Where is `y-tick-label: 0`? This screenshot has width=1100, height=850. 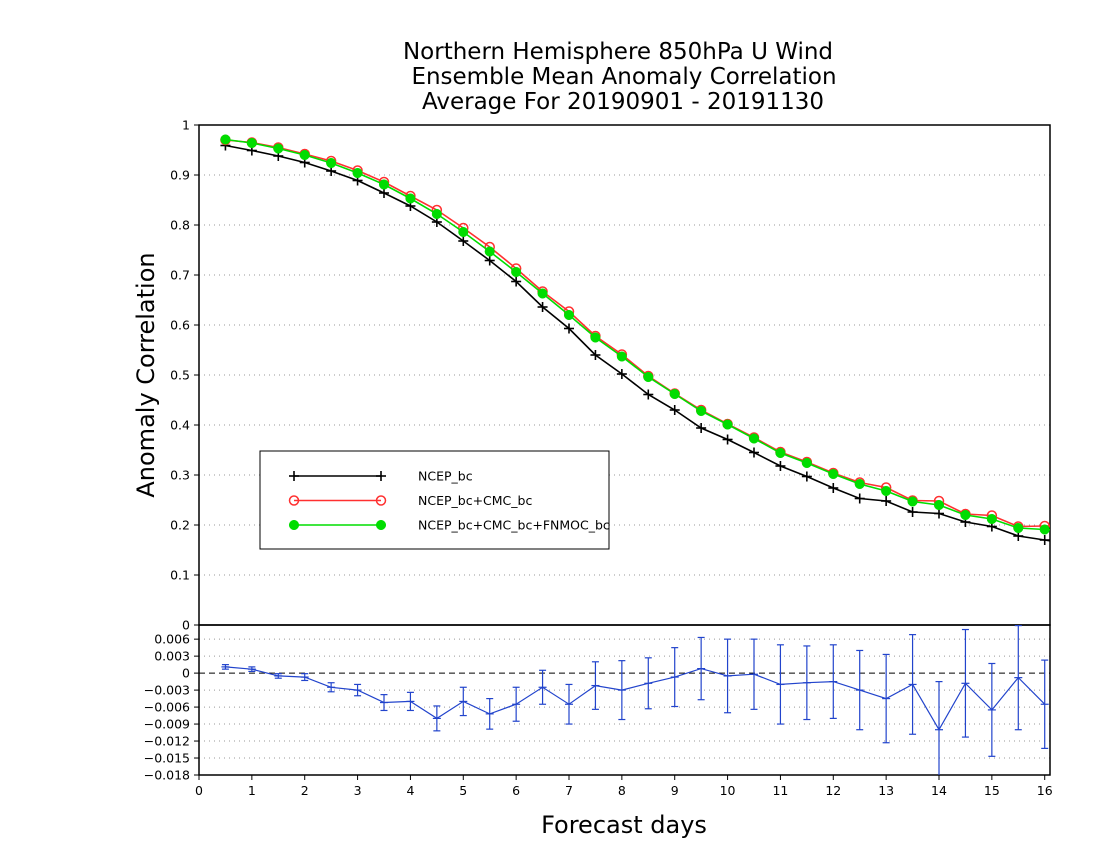 y-tick-label: 0 is located at coordinates (186, 673).